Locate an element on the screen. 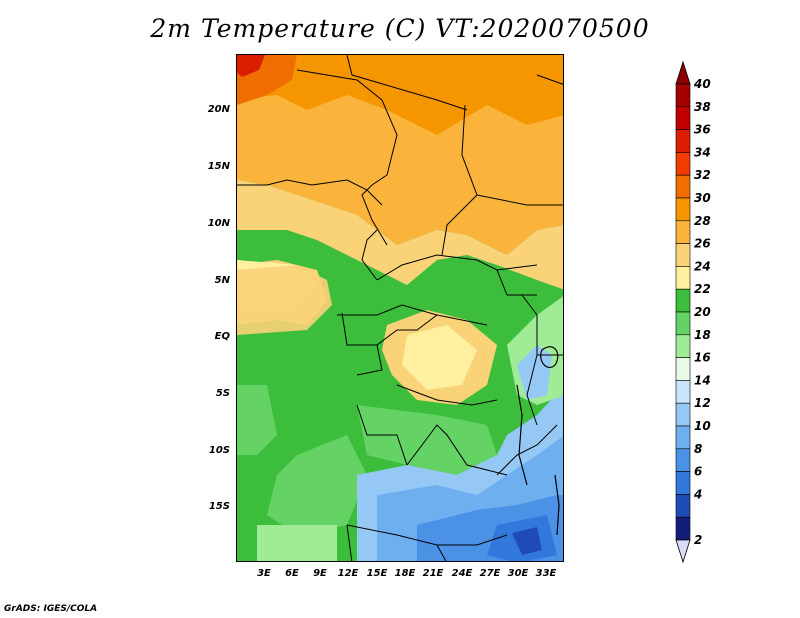  lon-label-30E: 30E is located at coordinates (518, 573).